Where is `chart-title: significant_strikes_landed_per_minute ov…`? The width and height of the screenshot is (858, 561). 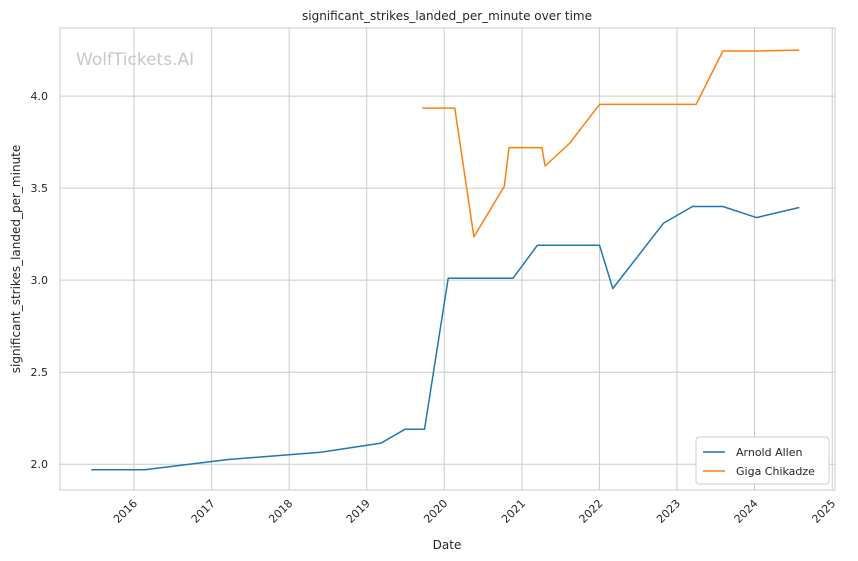
chart-title: significant_strikes_landed_per_minute ov… is located at coordinates (447, 16).